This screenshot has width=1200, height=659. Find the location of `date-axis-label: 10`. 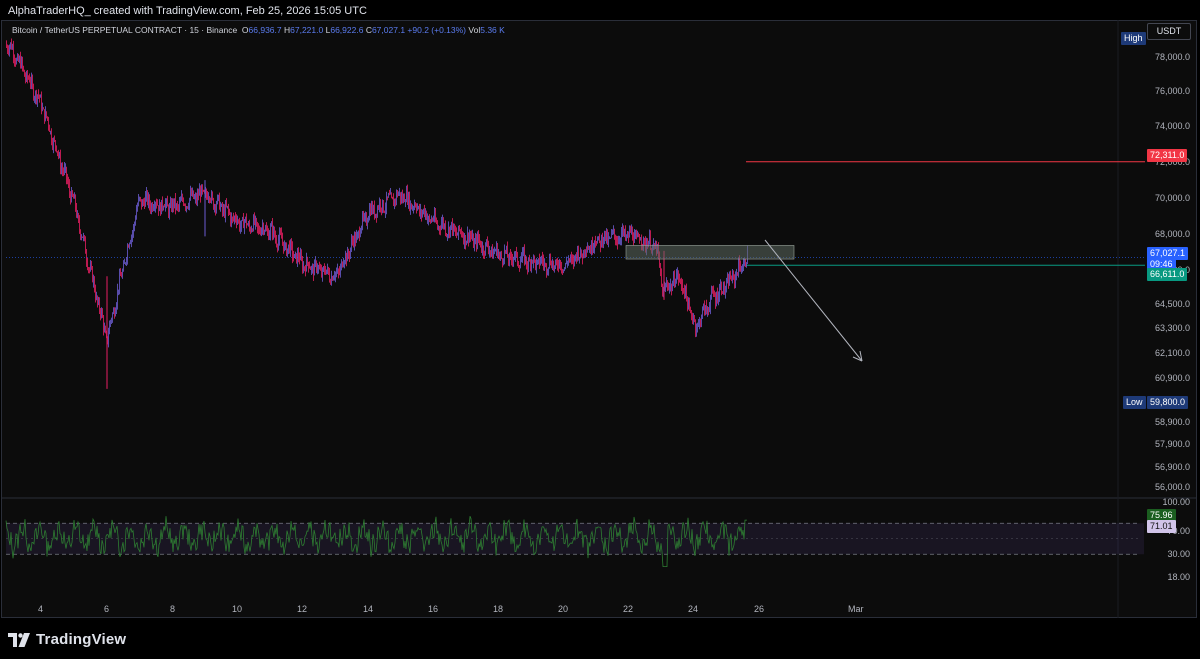

date-axis-label: 10 is located at coordinates (237, 609).